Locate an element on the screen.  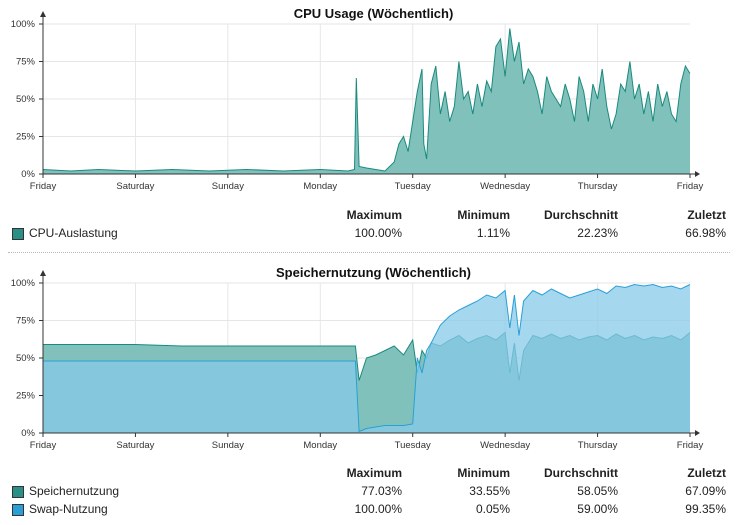
cpu-stat-last: 66.98% is located at coordinates (705, 233).